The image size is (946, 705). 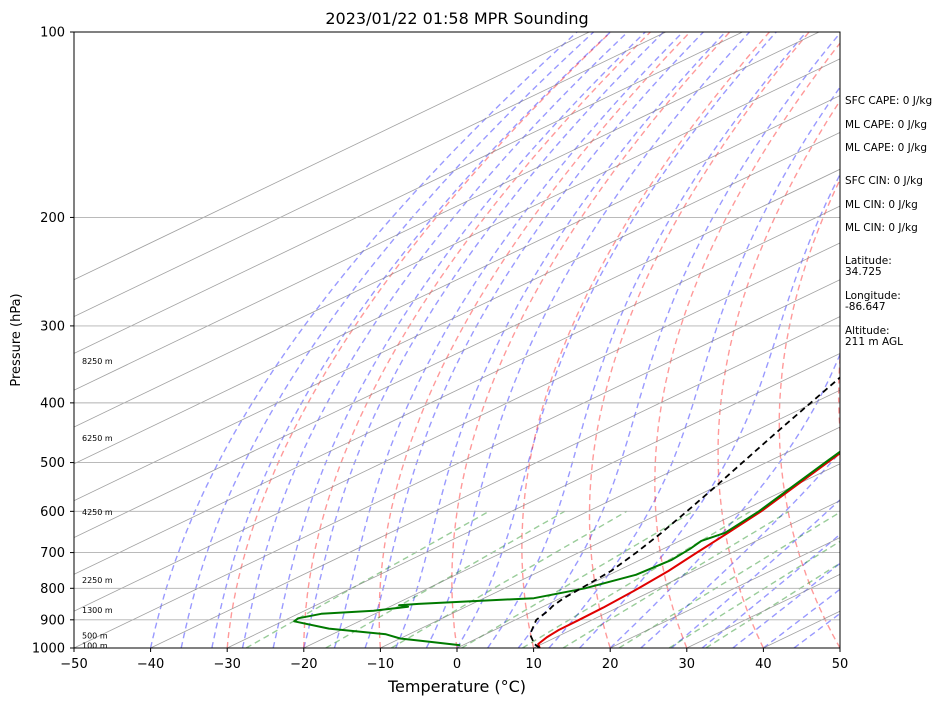 I want to click on x-tick-label: 50, so click(x=840, y=664).